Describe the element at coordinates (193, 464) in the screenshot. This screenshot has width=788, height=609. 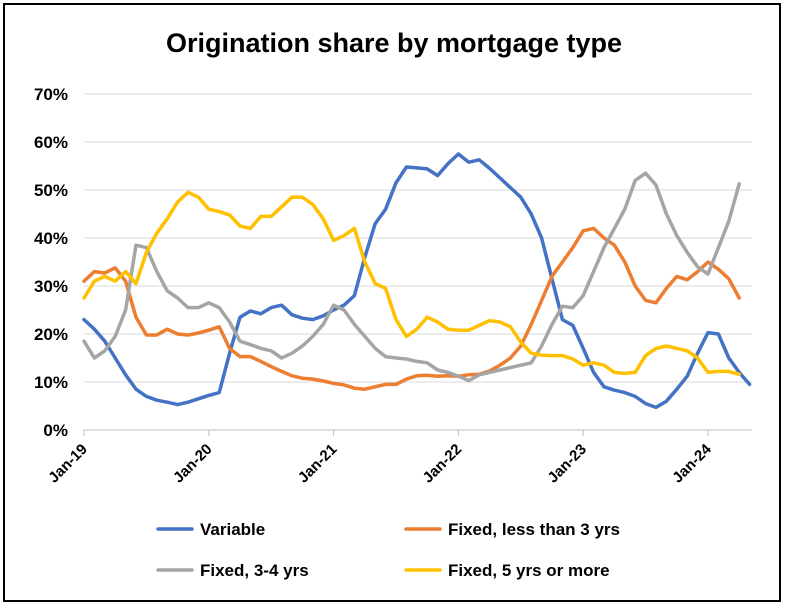
I see `x-tick-label: Jan-20` at that location.